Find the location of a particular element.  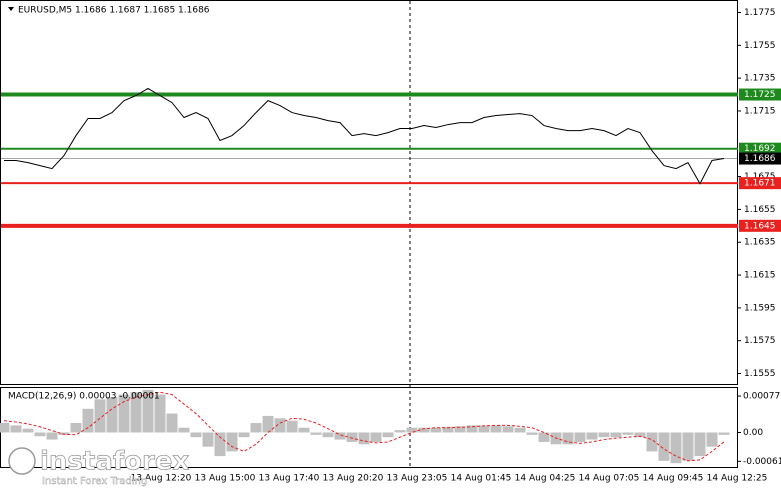

y-tick-label: 1.1675 is located at coordinates (760, 177).